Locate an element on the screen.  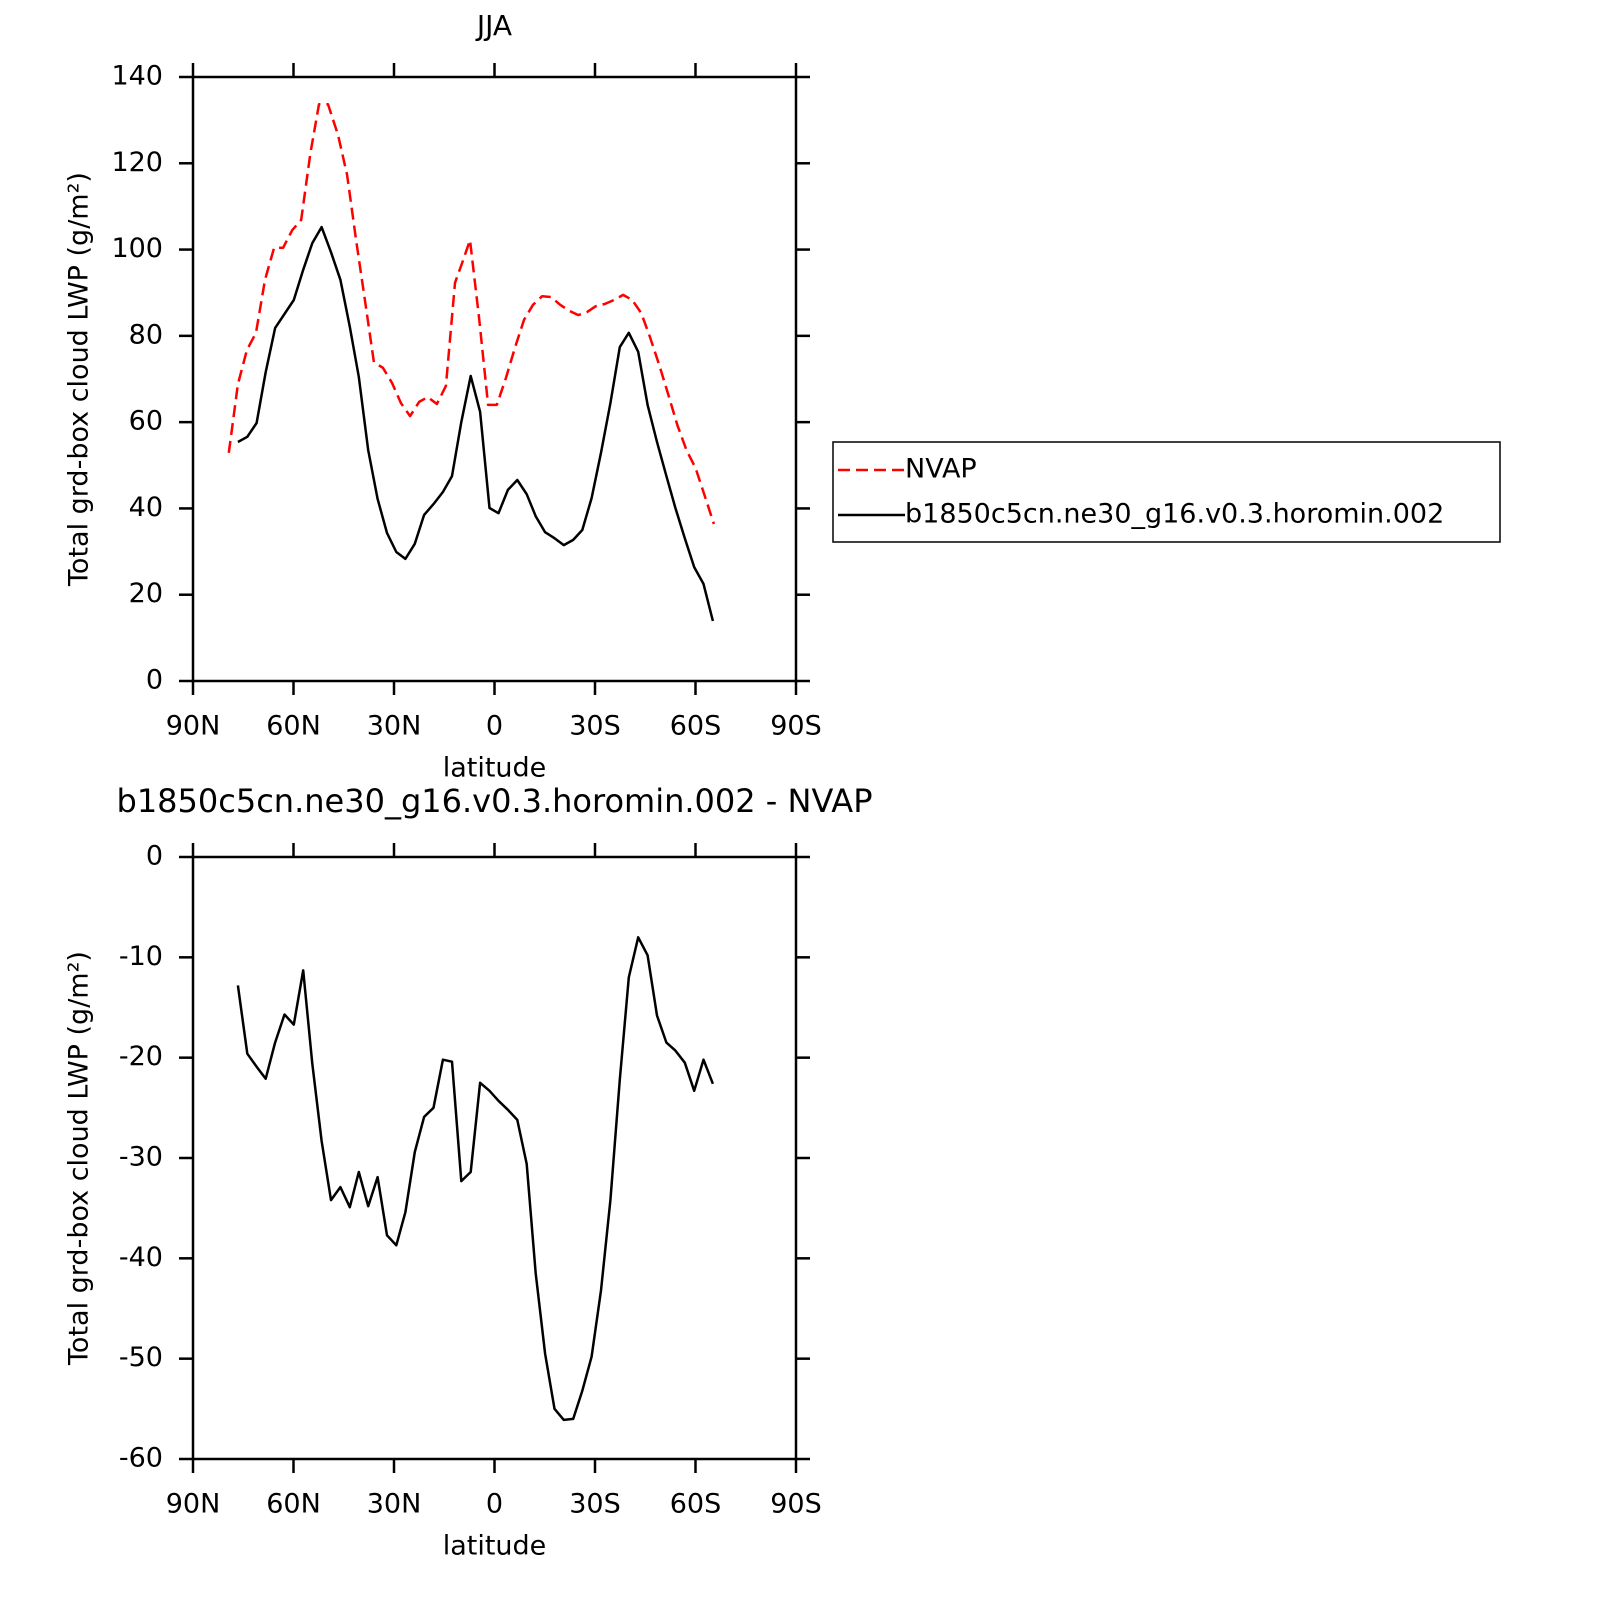
y-tick-label: -20 is located at coordinates (141, 1056).